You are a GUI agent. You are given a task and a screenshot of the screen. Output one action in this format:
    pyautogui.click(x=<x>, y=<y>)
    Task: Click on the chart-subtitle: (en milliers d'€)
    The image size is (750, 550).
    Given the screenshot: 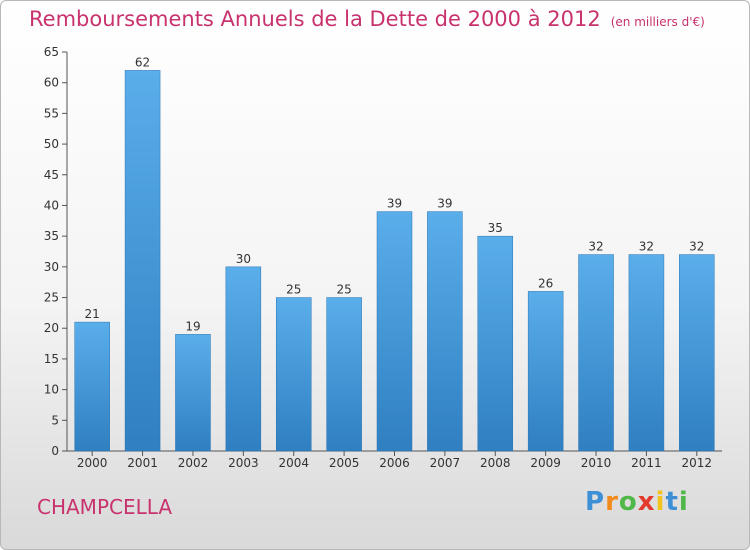 What is the action you would take?
    pyautogui.click(x=657, y=22)
    